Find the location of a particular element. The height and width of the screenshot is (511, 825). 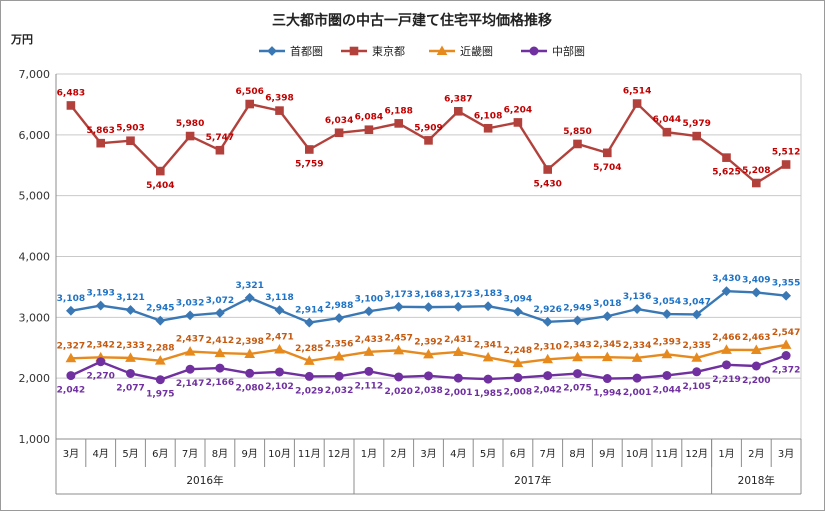

data-label: 2,166 is located at coordinates (220, 383).